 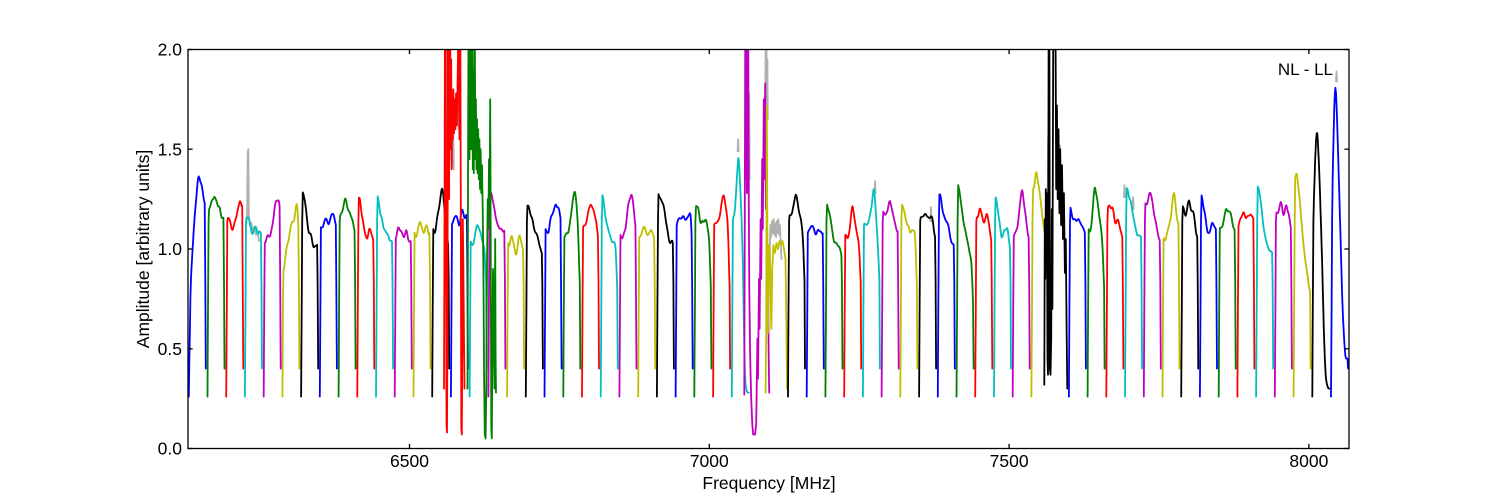 What do you see at coordinates (1009, 461) in the screenshot?
I see `svg-text: 7500` at bounding box center [1009, 461].